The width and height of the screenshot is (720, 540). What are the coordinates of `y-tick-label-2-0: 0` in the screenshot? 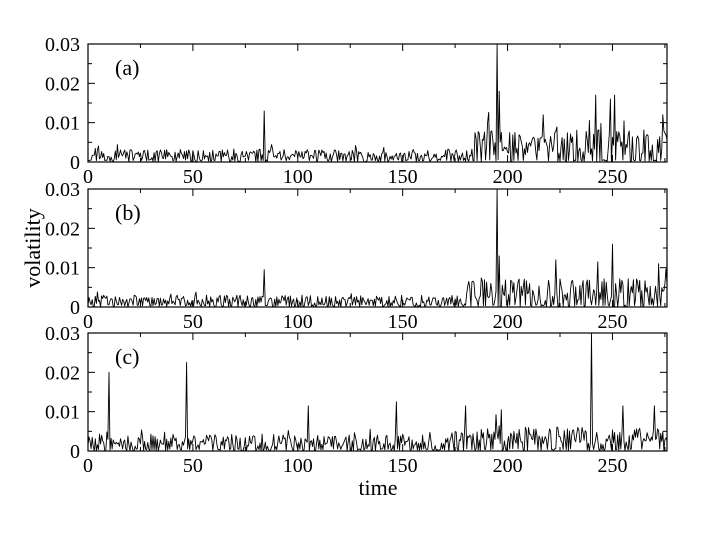 It's located at (75, 452).